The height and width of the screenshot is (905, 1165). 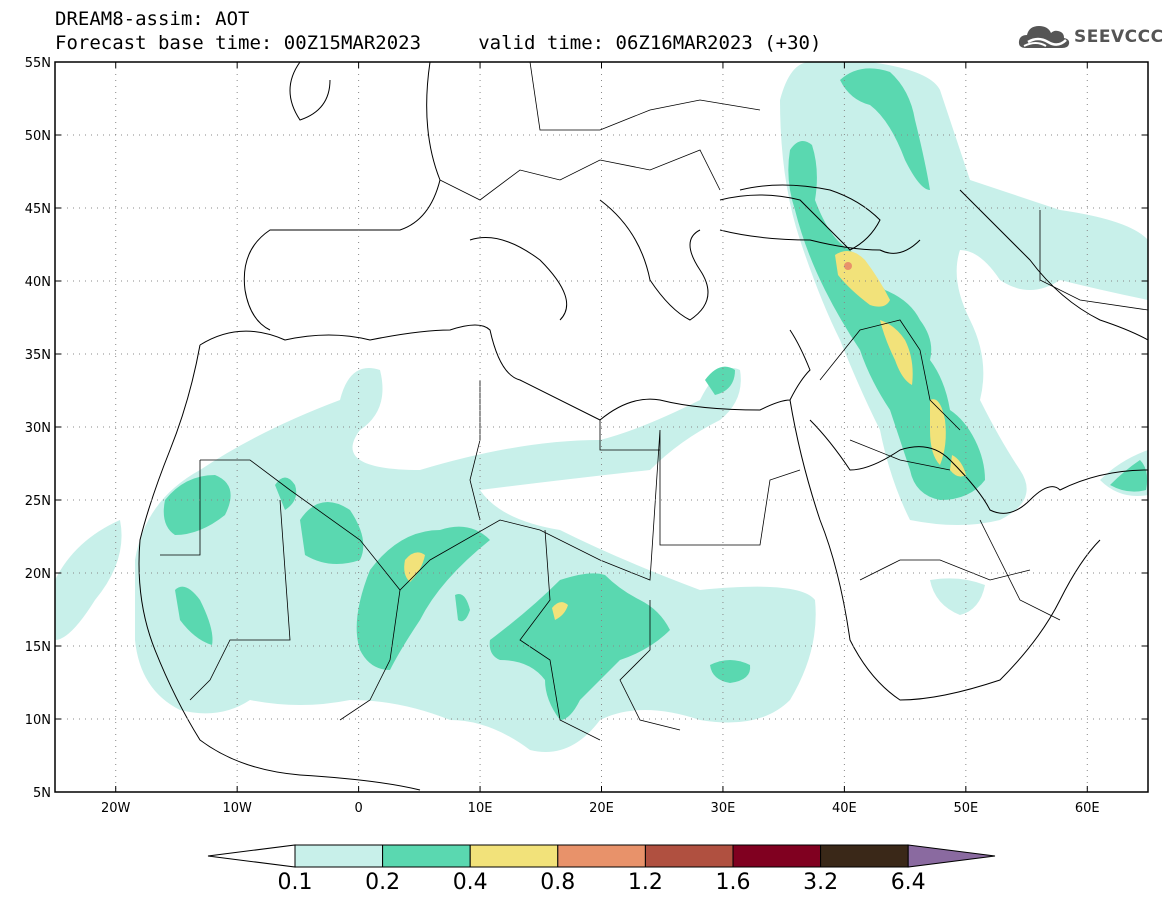 What do you see at coordinates (821, 882) in the screenshot?
I see `colorbar-label: 3.2` at bounding box center [821, 882].